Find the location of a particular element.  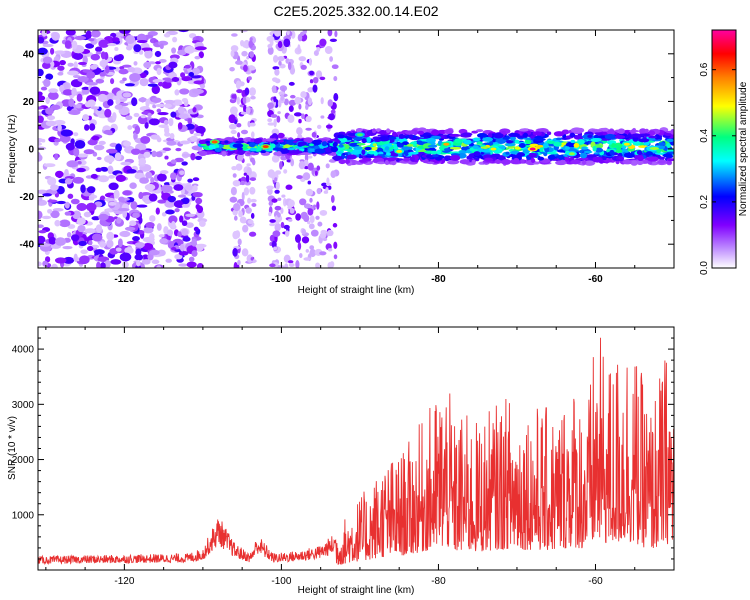

y-tick-label: 3000 is located at coordinates (23, 405).